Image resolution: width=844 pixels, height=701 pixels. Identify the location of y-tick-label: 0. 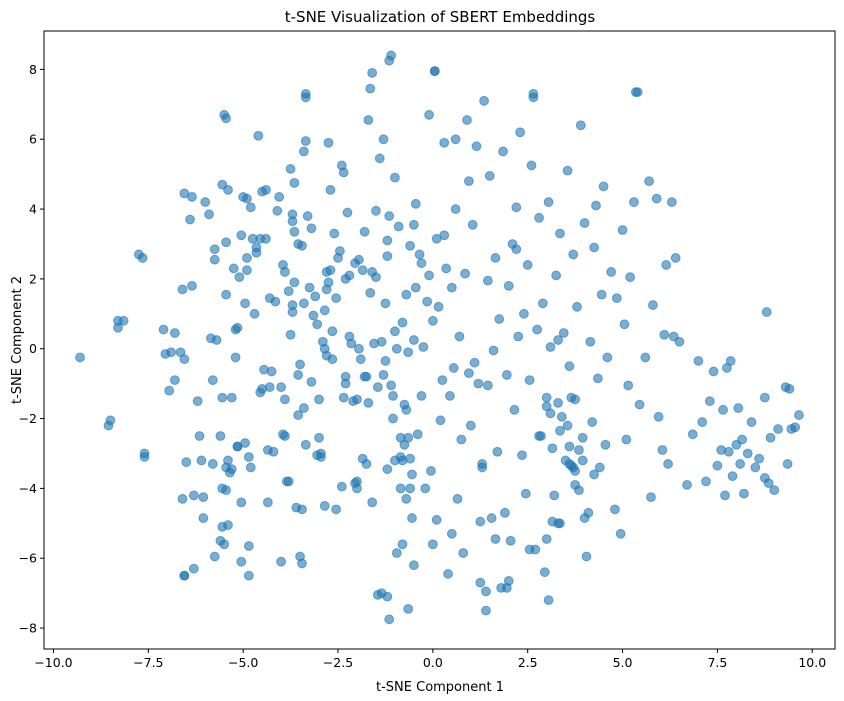
(33, 348).